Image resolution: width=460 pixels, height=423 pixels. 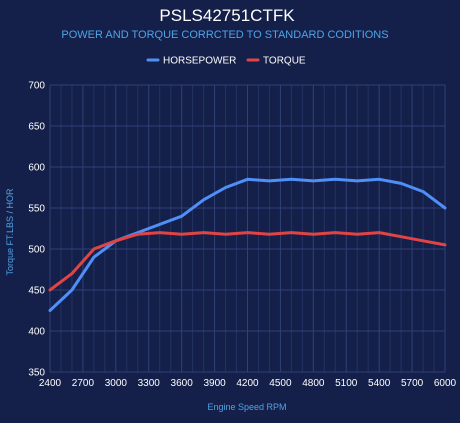 What do you see at coordinates (445, 383) in the screenshot?
I see `x-tick-label: 6000` at bounding box center [445, 383].